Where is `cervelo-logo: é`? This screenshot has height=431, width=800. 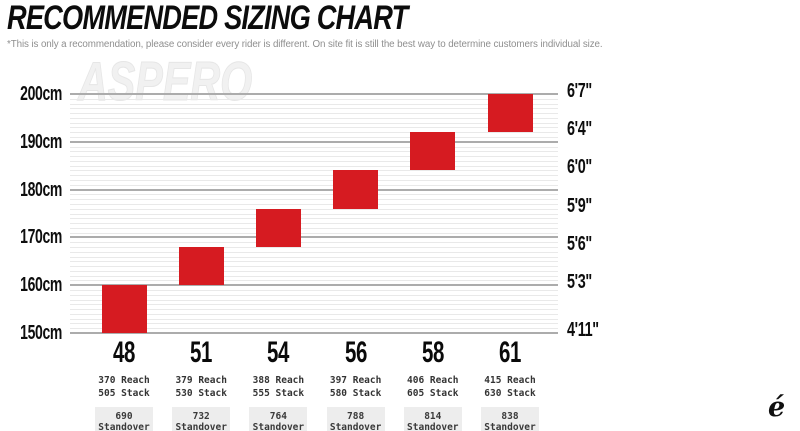 cervelo-logo: é is located at coordinates (777, 407).